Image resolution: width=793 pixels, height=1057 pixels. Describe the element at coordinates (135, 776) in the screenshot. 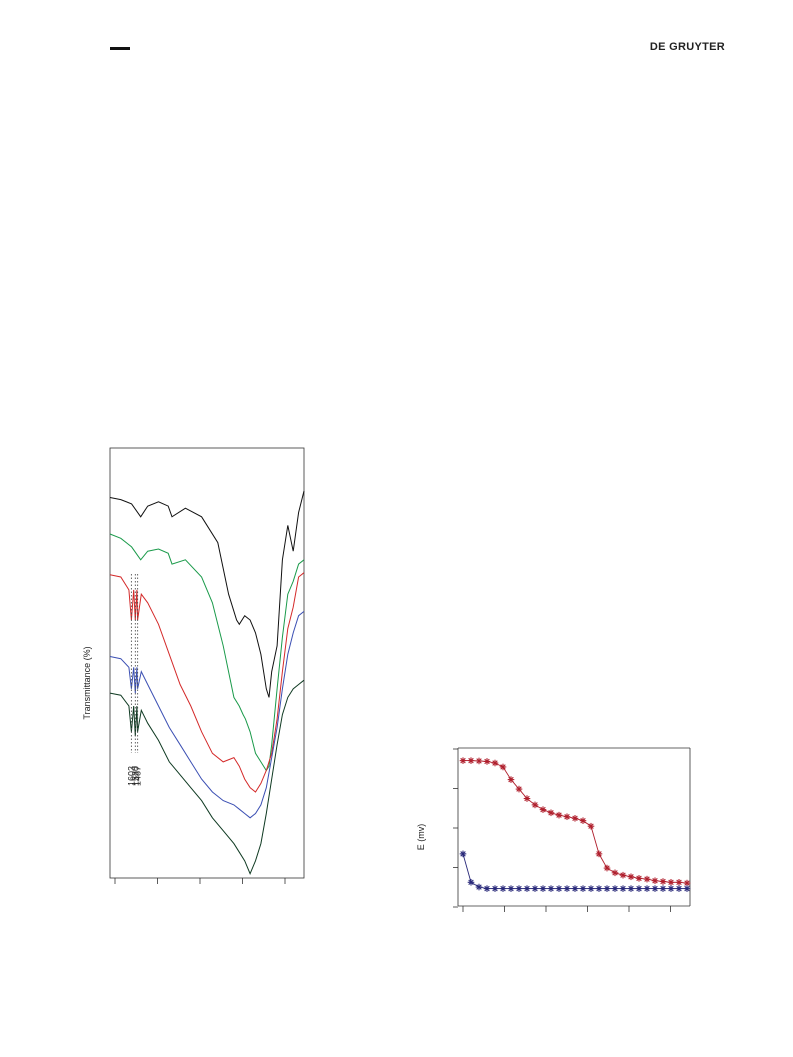

I see `annotation-label: 1530` at that location.